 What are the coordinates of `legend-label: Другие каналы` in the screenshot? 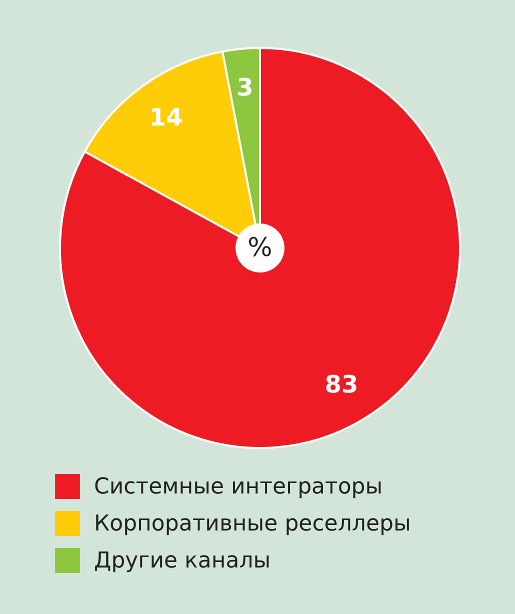 It's located at (182, 561).